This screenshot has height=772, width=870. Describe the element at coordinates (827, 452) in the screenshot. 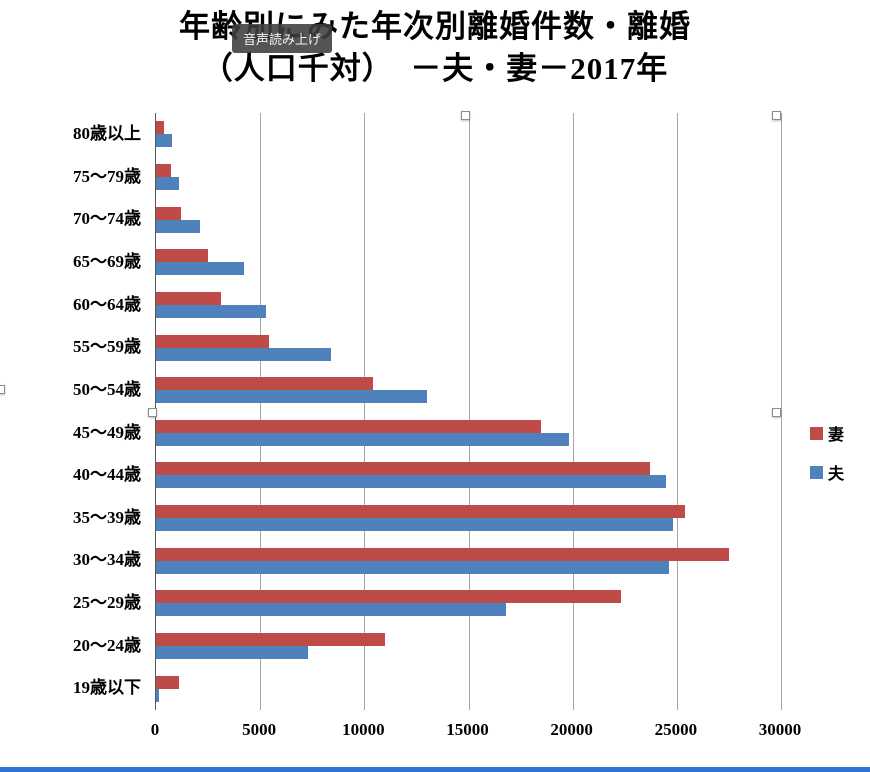

I see `chart-legend: 妻 夫` at that location.